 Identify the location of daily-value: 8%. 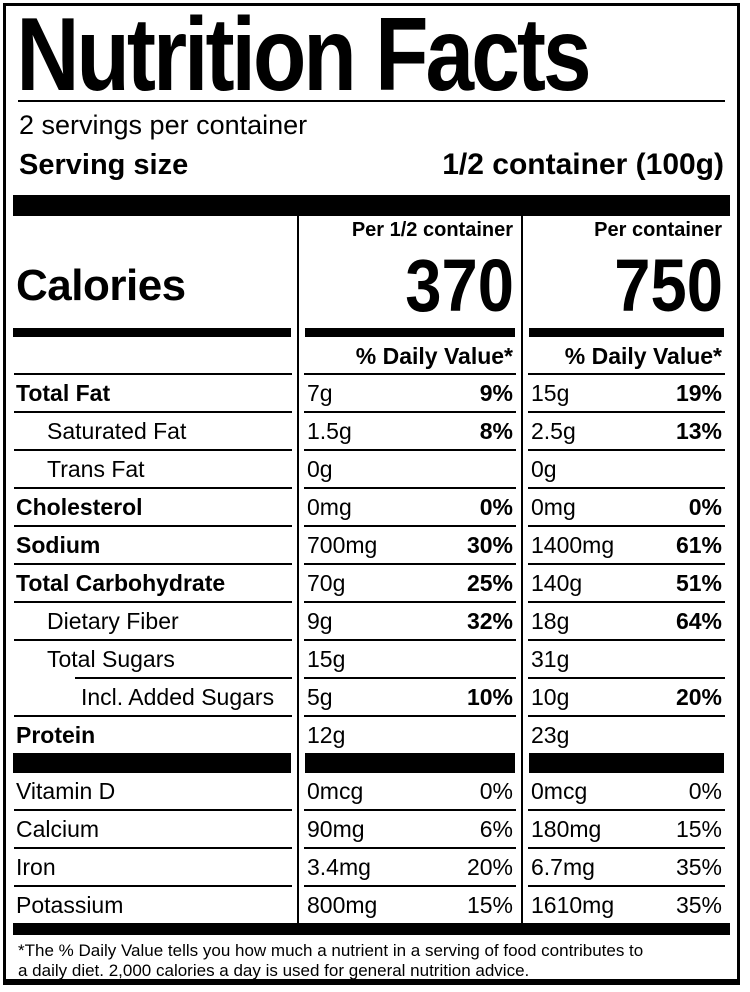
(496, 430).